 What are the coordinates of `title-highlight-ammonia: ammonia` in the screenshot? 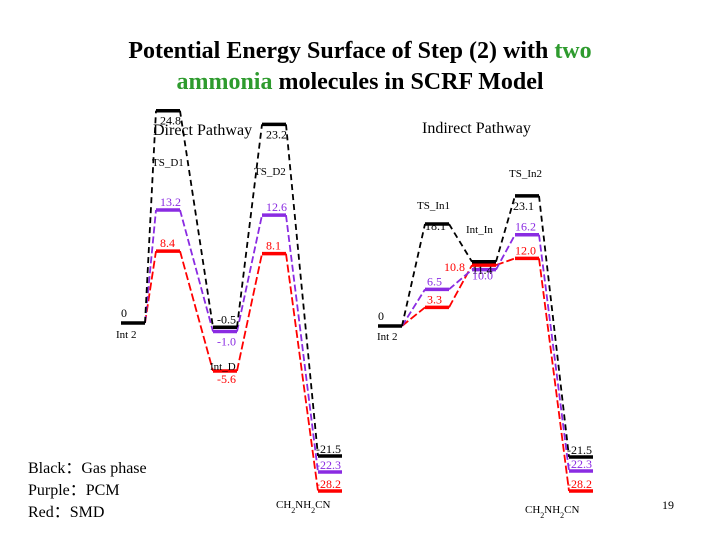 It's located at (224, 82).